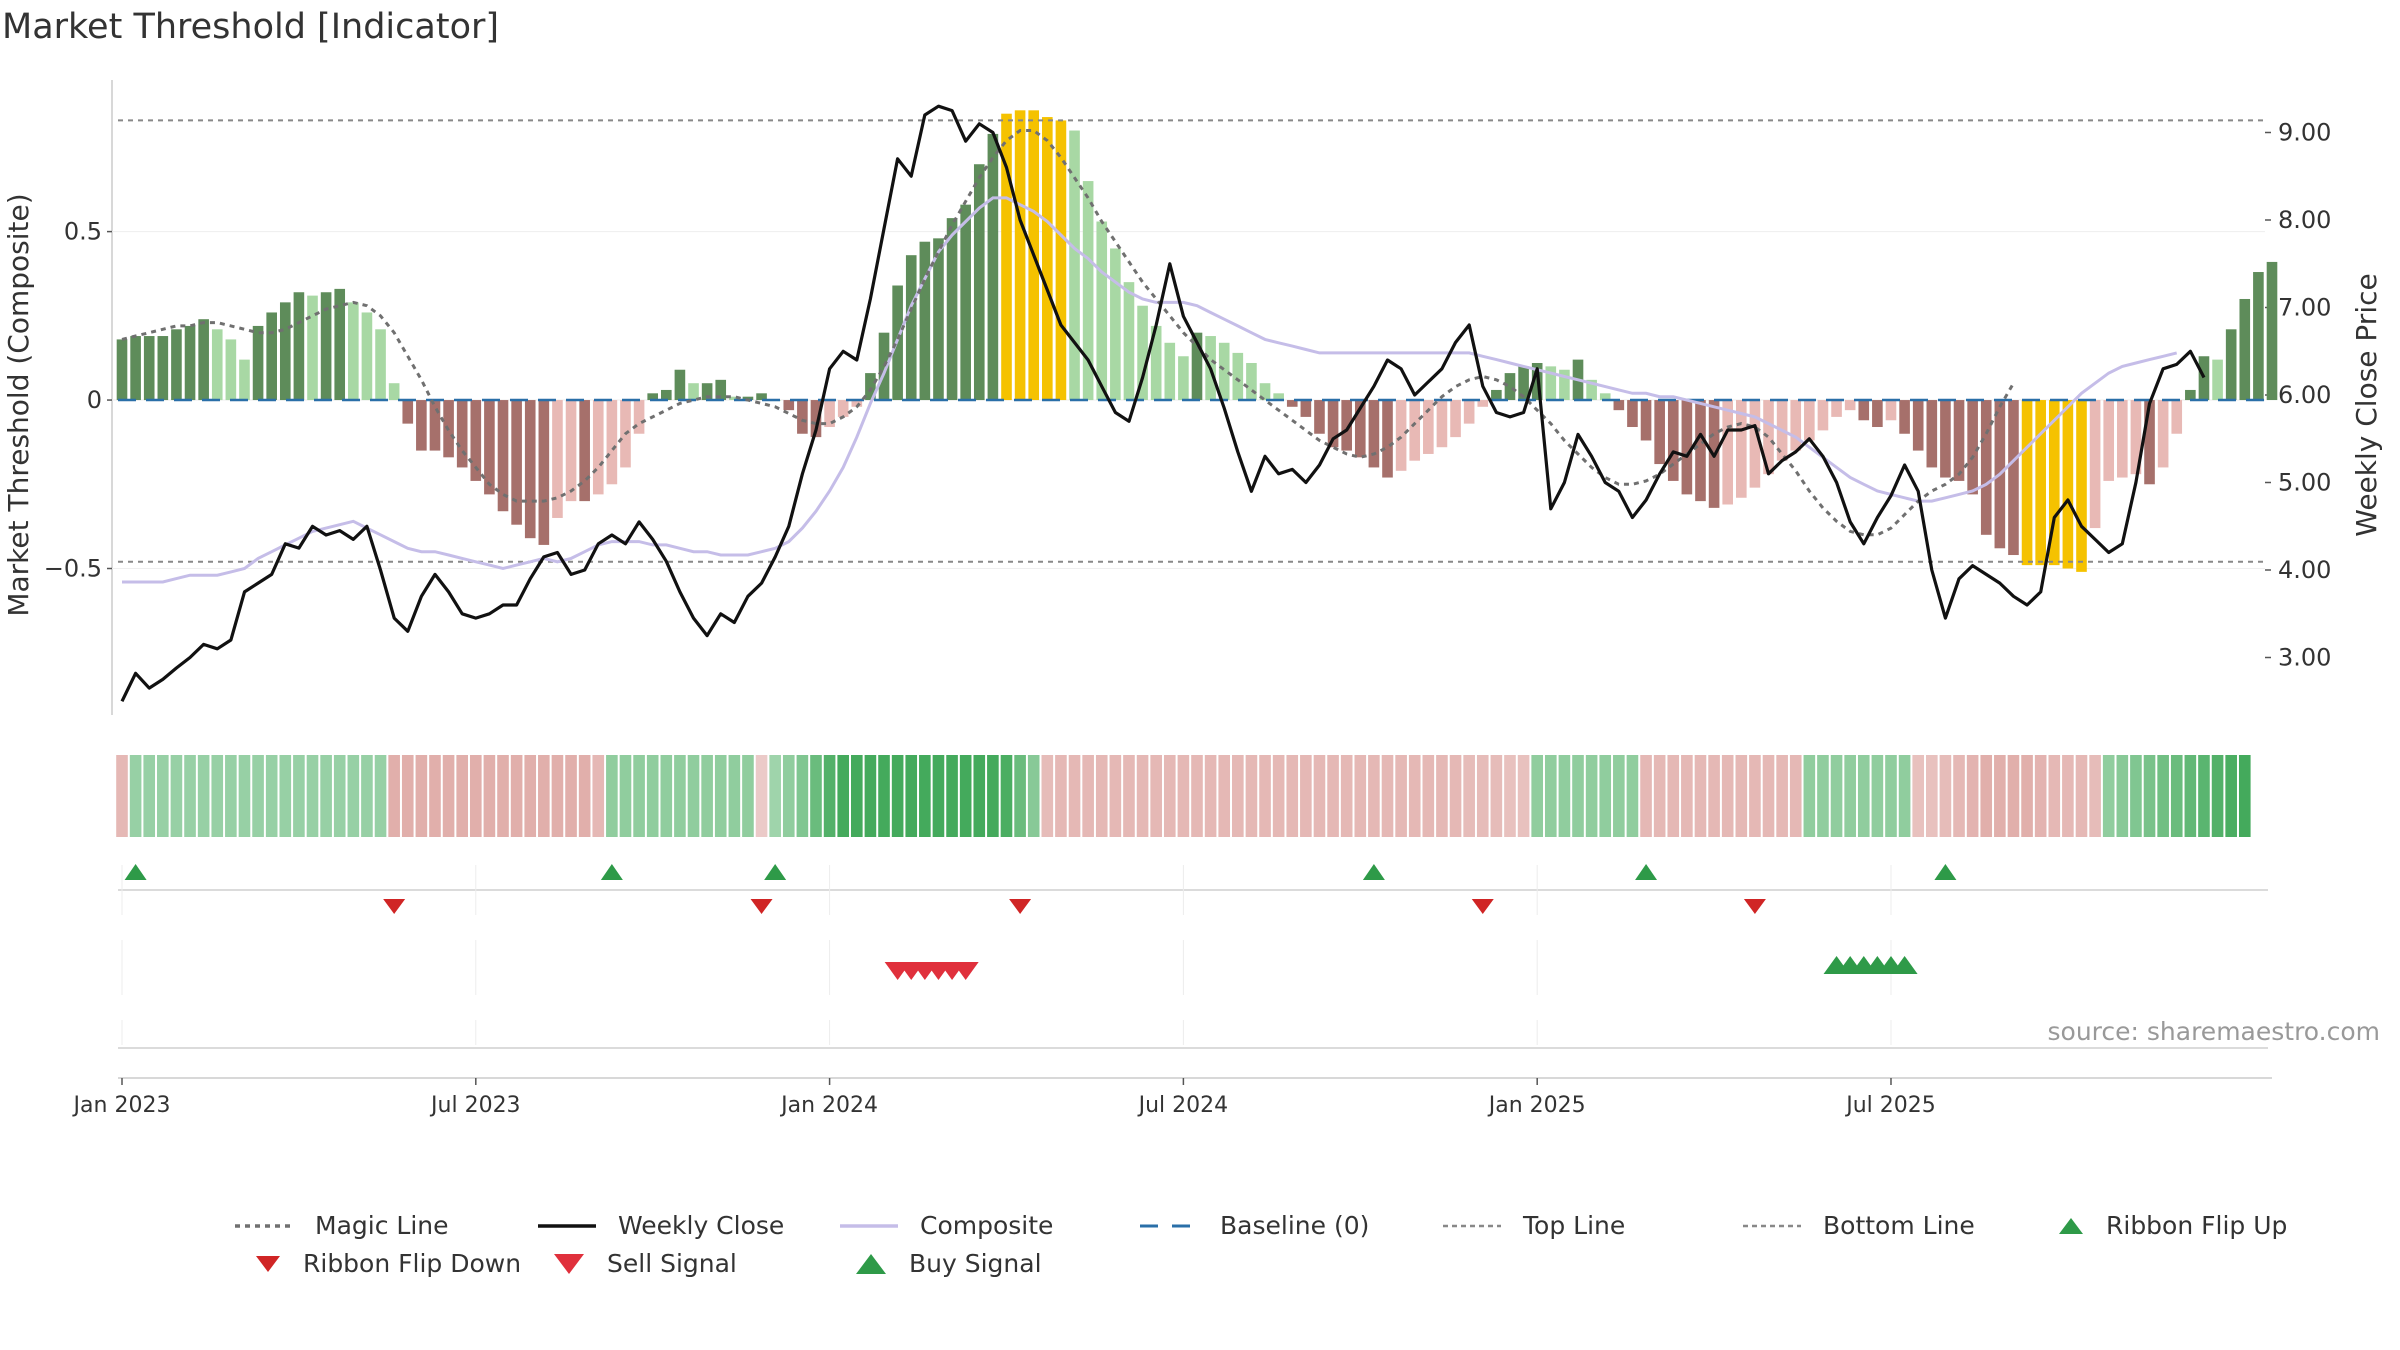  What do you see at coordinates (250, 27) in the screenshot?
I see `chart-title: Market Threshold [Indicator]` at bounding box center [250, 27].